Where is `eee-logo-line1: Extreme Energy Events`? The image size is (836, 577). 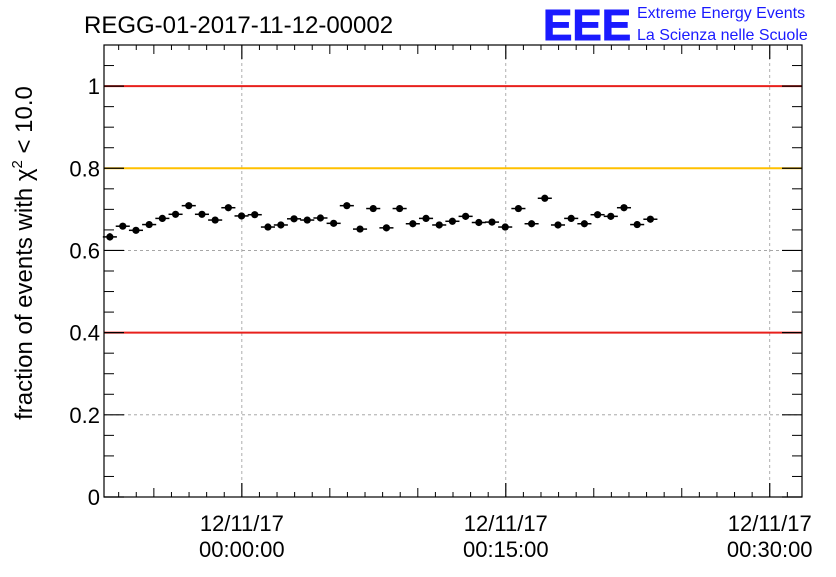
eee-logo-line1: Extreme Energy Events is located at coordinates (721, 13).